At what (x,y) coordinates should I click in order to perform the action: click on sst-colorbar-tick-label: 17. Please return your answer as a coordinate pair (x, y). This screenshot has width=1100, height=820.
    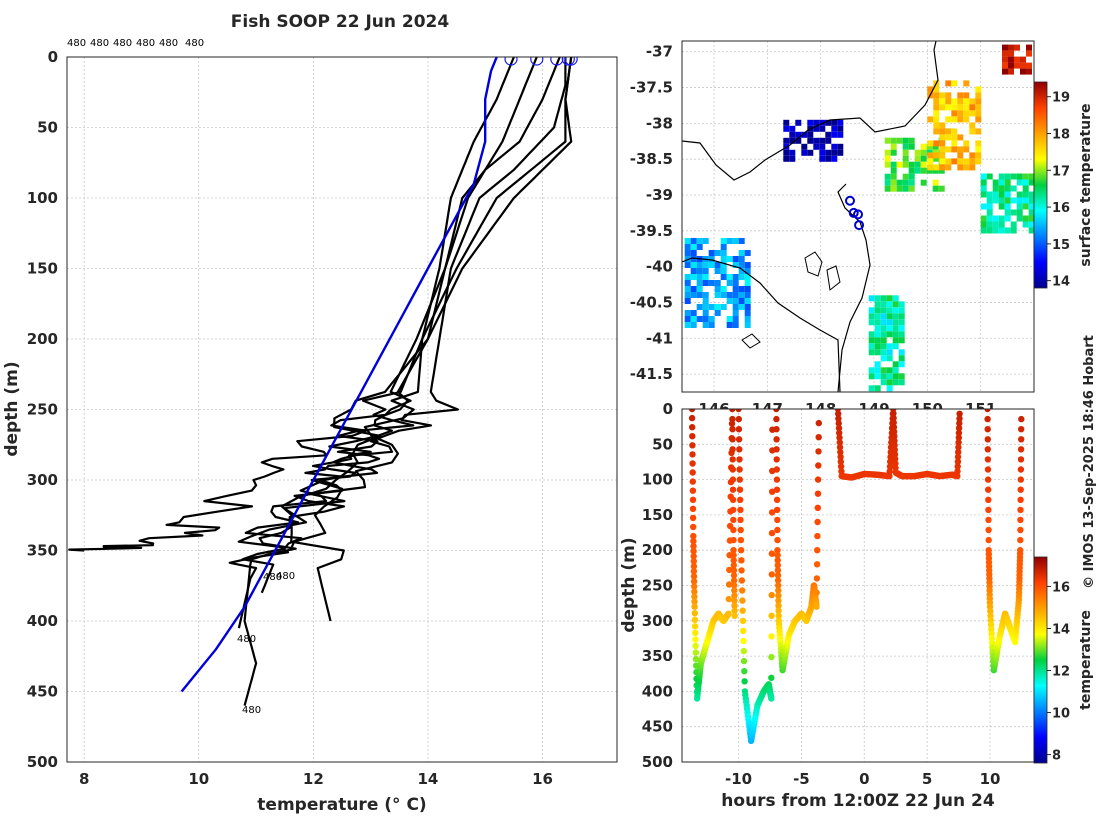
    Looking at the image, I should click on (1061, 171).